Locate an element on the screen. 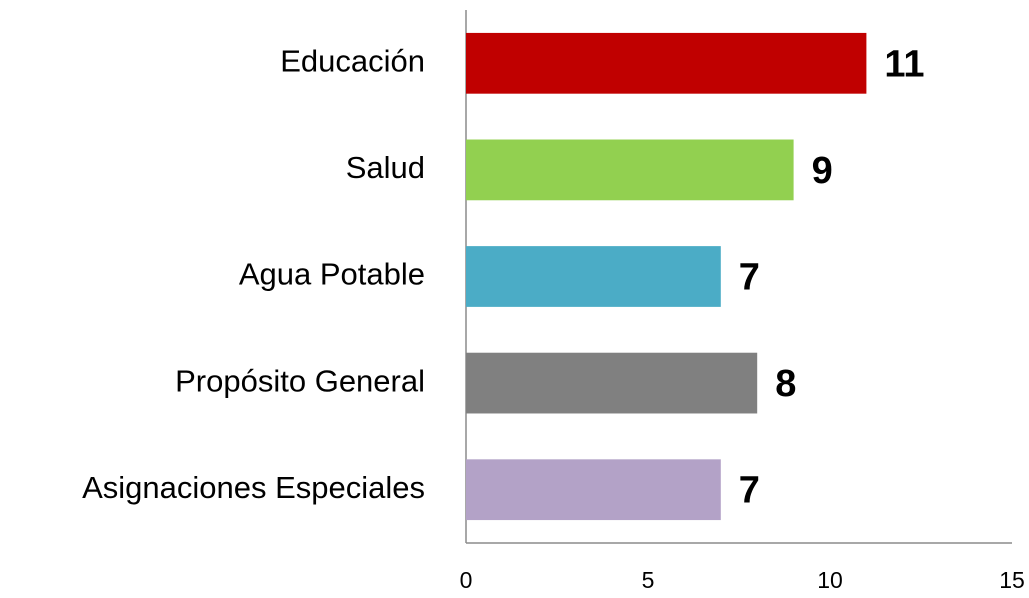 The width and height of the screenshot is (1029, 598). x-tick-label: 0 is located at coordinates (466, 580).